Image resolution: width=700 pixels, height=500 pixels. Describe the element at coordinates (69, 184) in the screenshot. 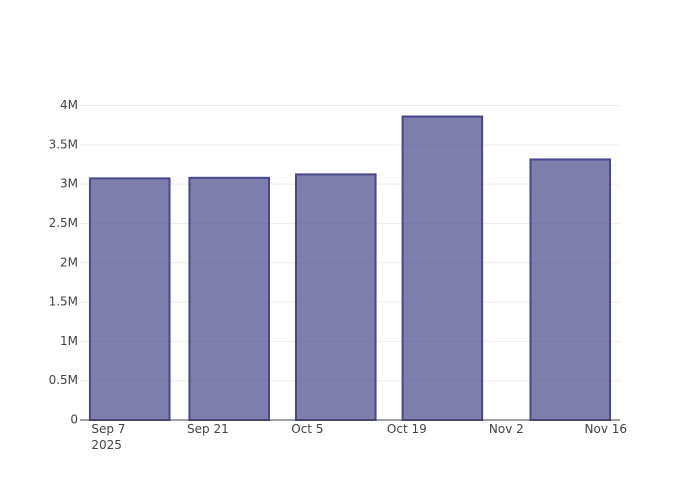

I see `y-tick-label: 3M` at that location.